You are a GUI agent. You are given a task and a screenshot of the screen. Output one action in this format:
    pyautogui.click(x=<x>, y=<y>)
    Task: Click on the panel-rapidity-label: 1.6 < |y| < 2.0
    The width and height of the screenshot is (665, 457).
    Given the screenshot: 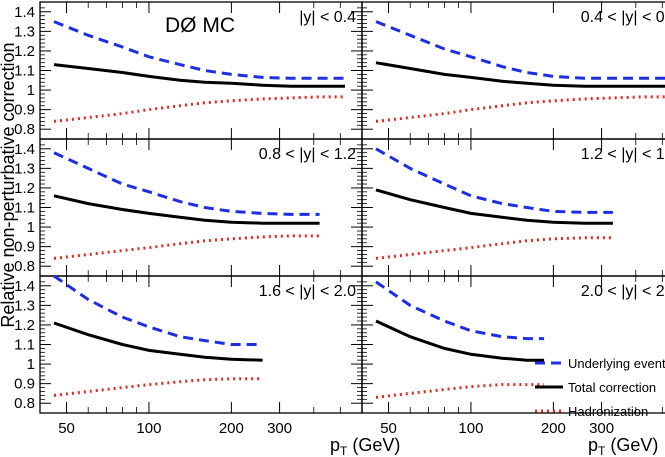 What is the action you would take?
    pyautogui.click(x=307, y=291)
    